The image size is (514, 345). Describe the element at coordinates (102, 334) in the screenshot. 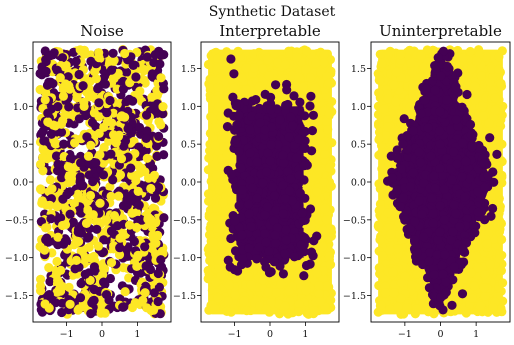

I see `x-tick-label: 0` at that location.